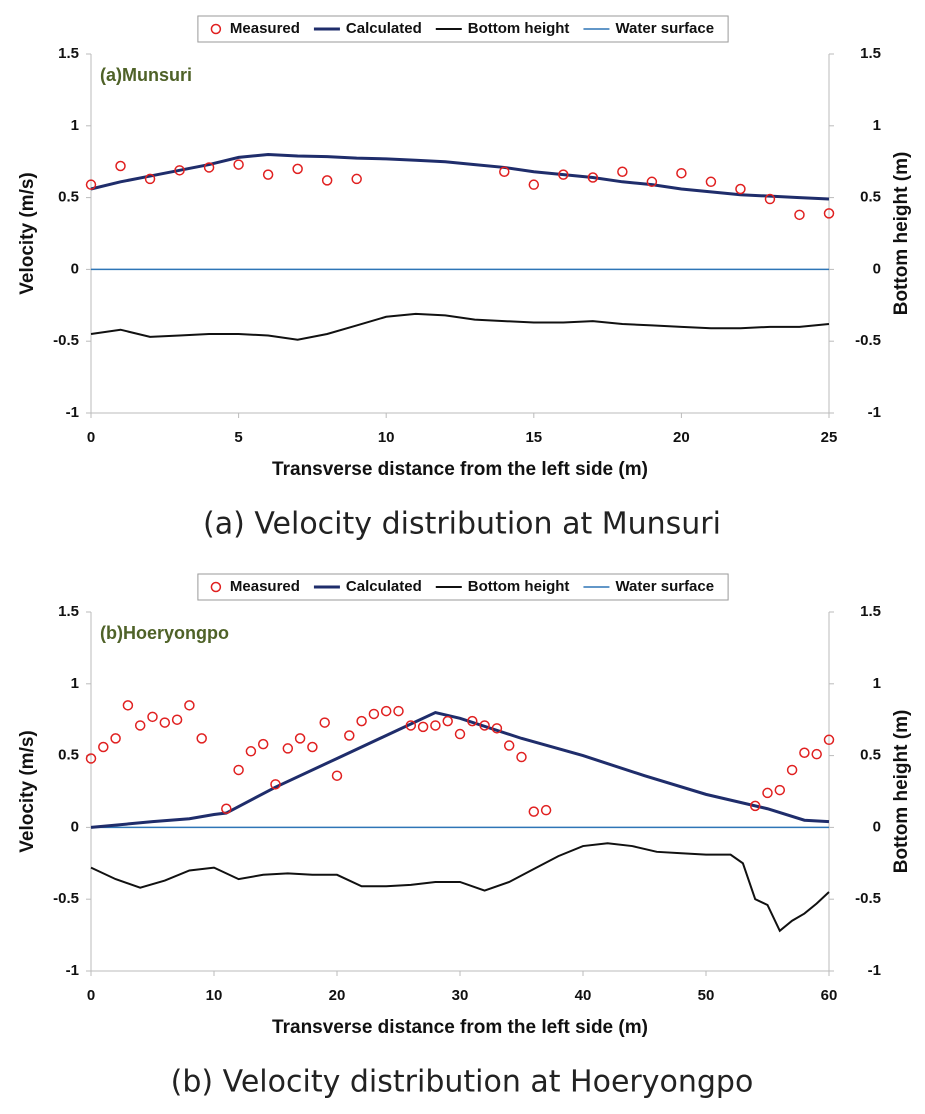 The image size is (925, 1114). What do you see at coordinates (462, 1082) in the screenshot?
I see `caption: (b) Velocity distribution at Hoeryongpo` at bounding box center [462, 1082].